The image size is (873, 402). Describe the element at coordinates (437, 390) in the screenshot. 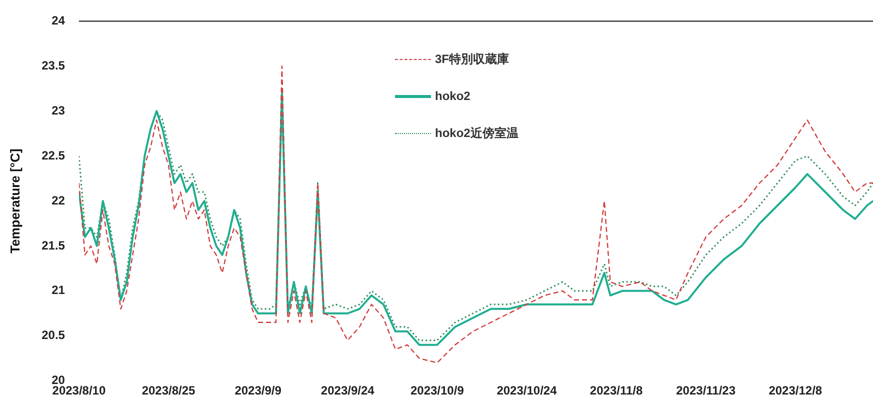

I see `x-tick-label: 2023/10/9` at that location.